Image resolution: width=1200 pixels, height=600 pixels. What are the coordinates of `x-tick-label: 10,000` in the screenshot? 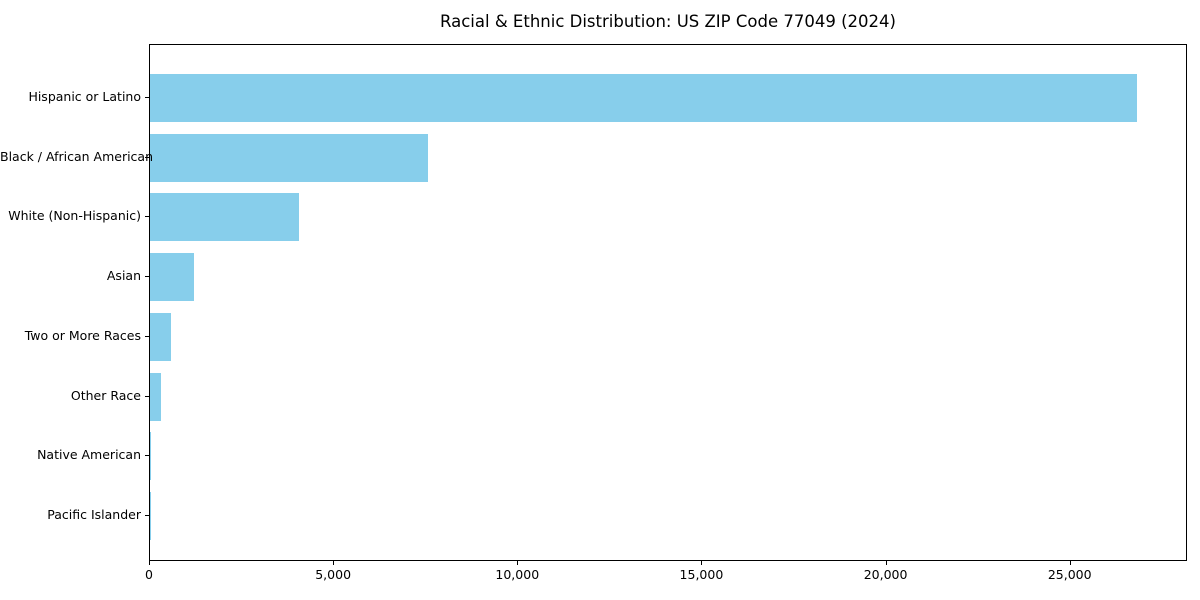 It's located at (517, 574).